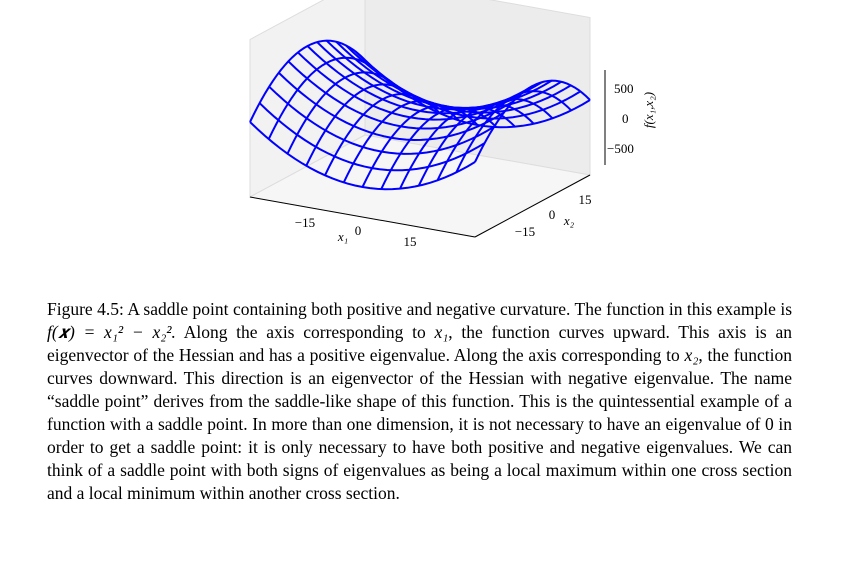  What do you see at coordinates (111, 332) in the screenshot?
I see `caption-math: f(𝒙) = x₁² − x₂².` at bounding box center [111, 332].